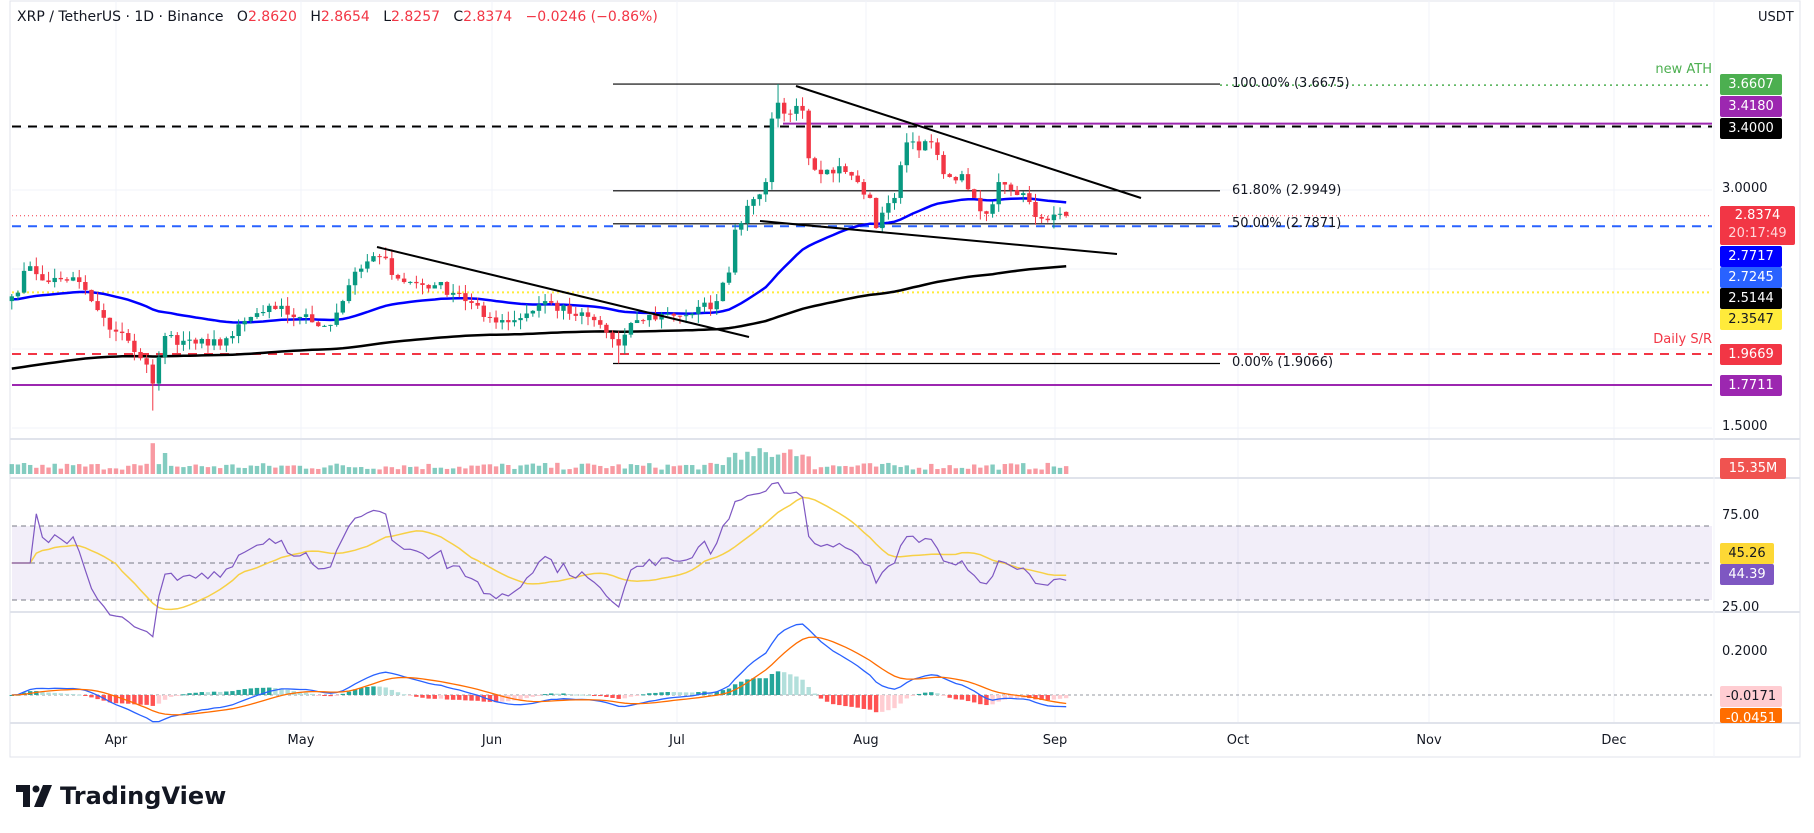  Describe the element at coordinates (121, 796) in the screenshot. I see `tradingview-logo: TradingView` at that location.